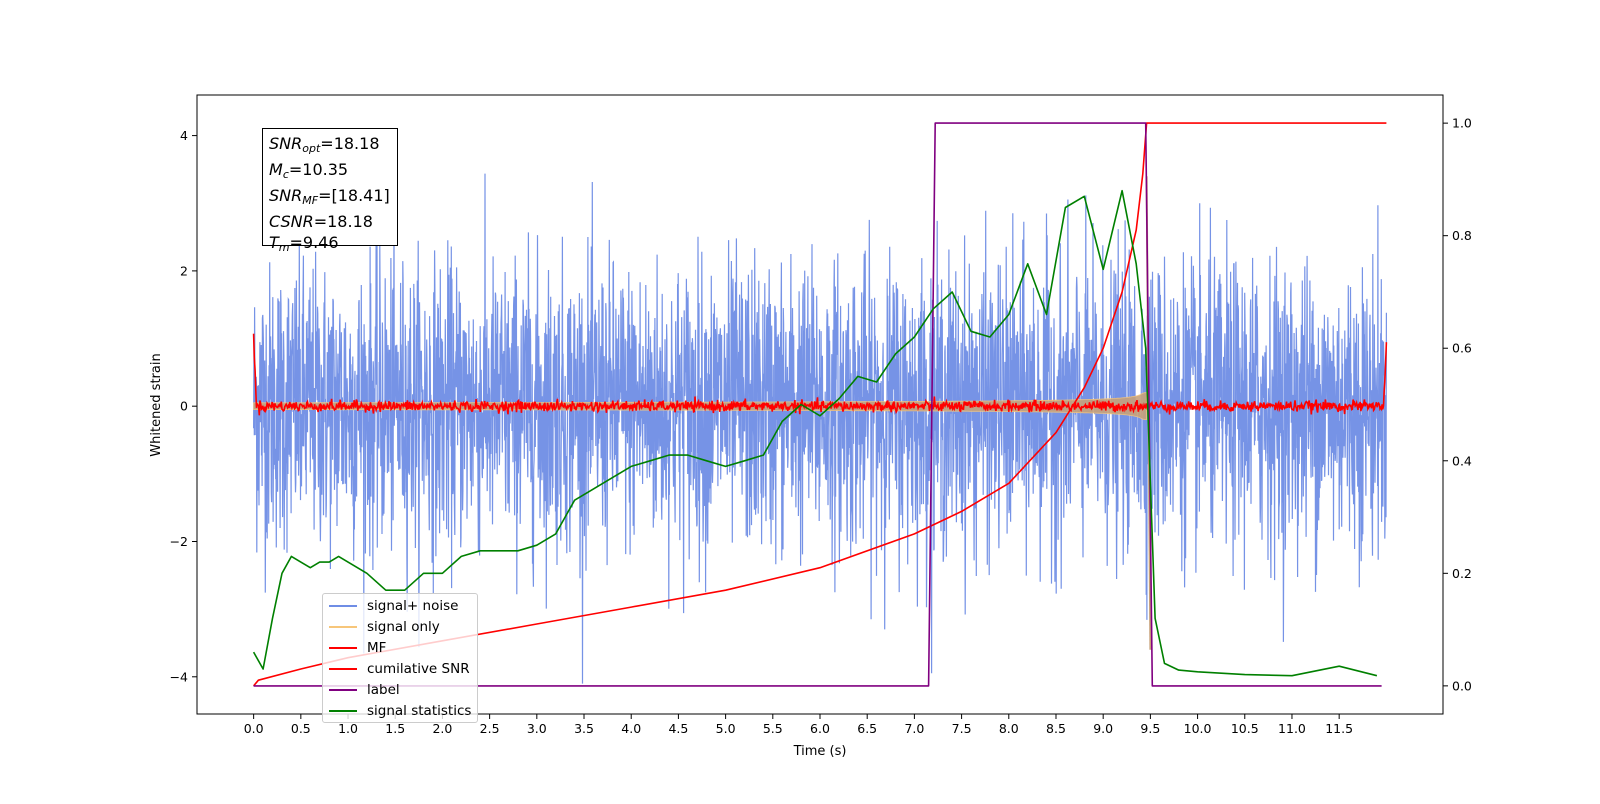  What do you see at coordinates (184, 135) in the screenshot?
I see `y-left-tick-label: 4` at bounding box center [184, 135].